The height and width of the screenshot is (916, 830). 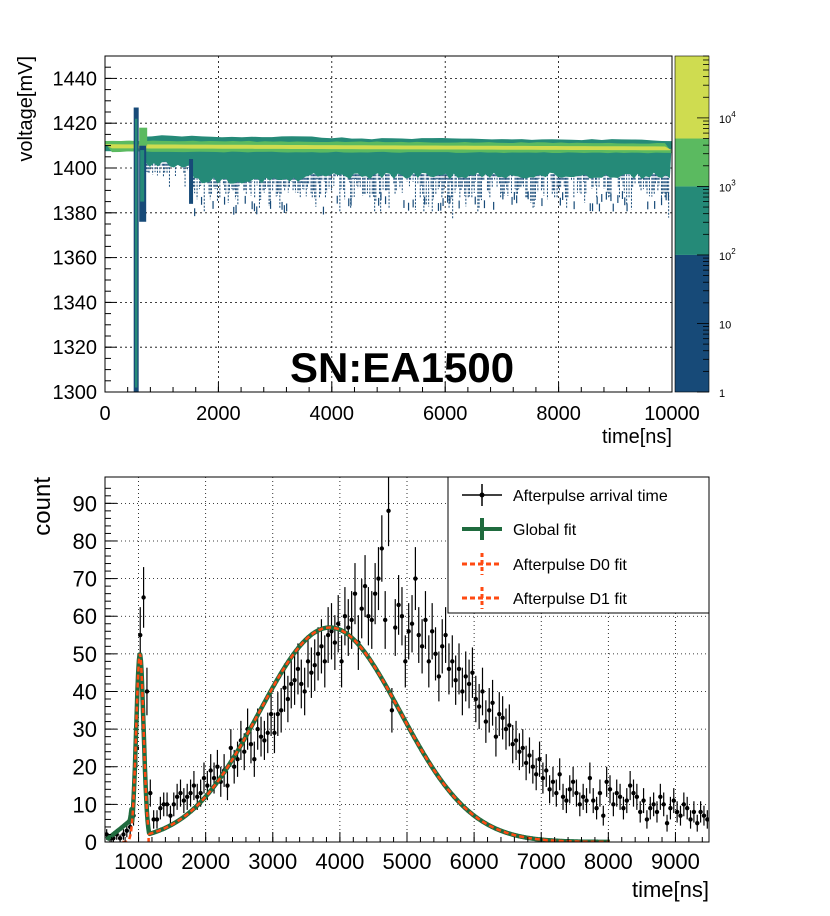 I want to click on histogram-y-axis-label: count, so click(x=42, y=506).